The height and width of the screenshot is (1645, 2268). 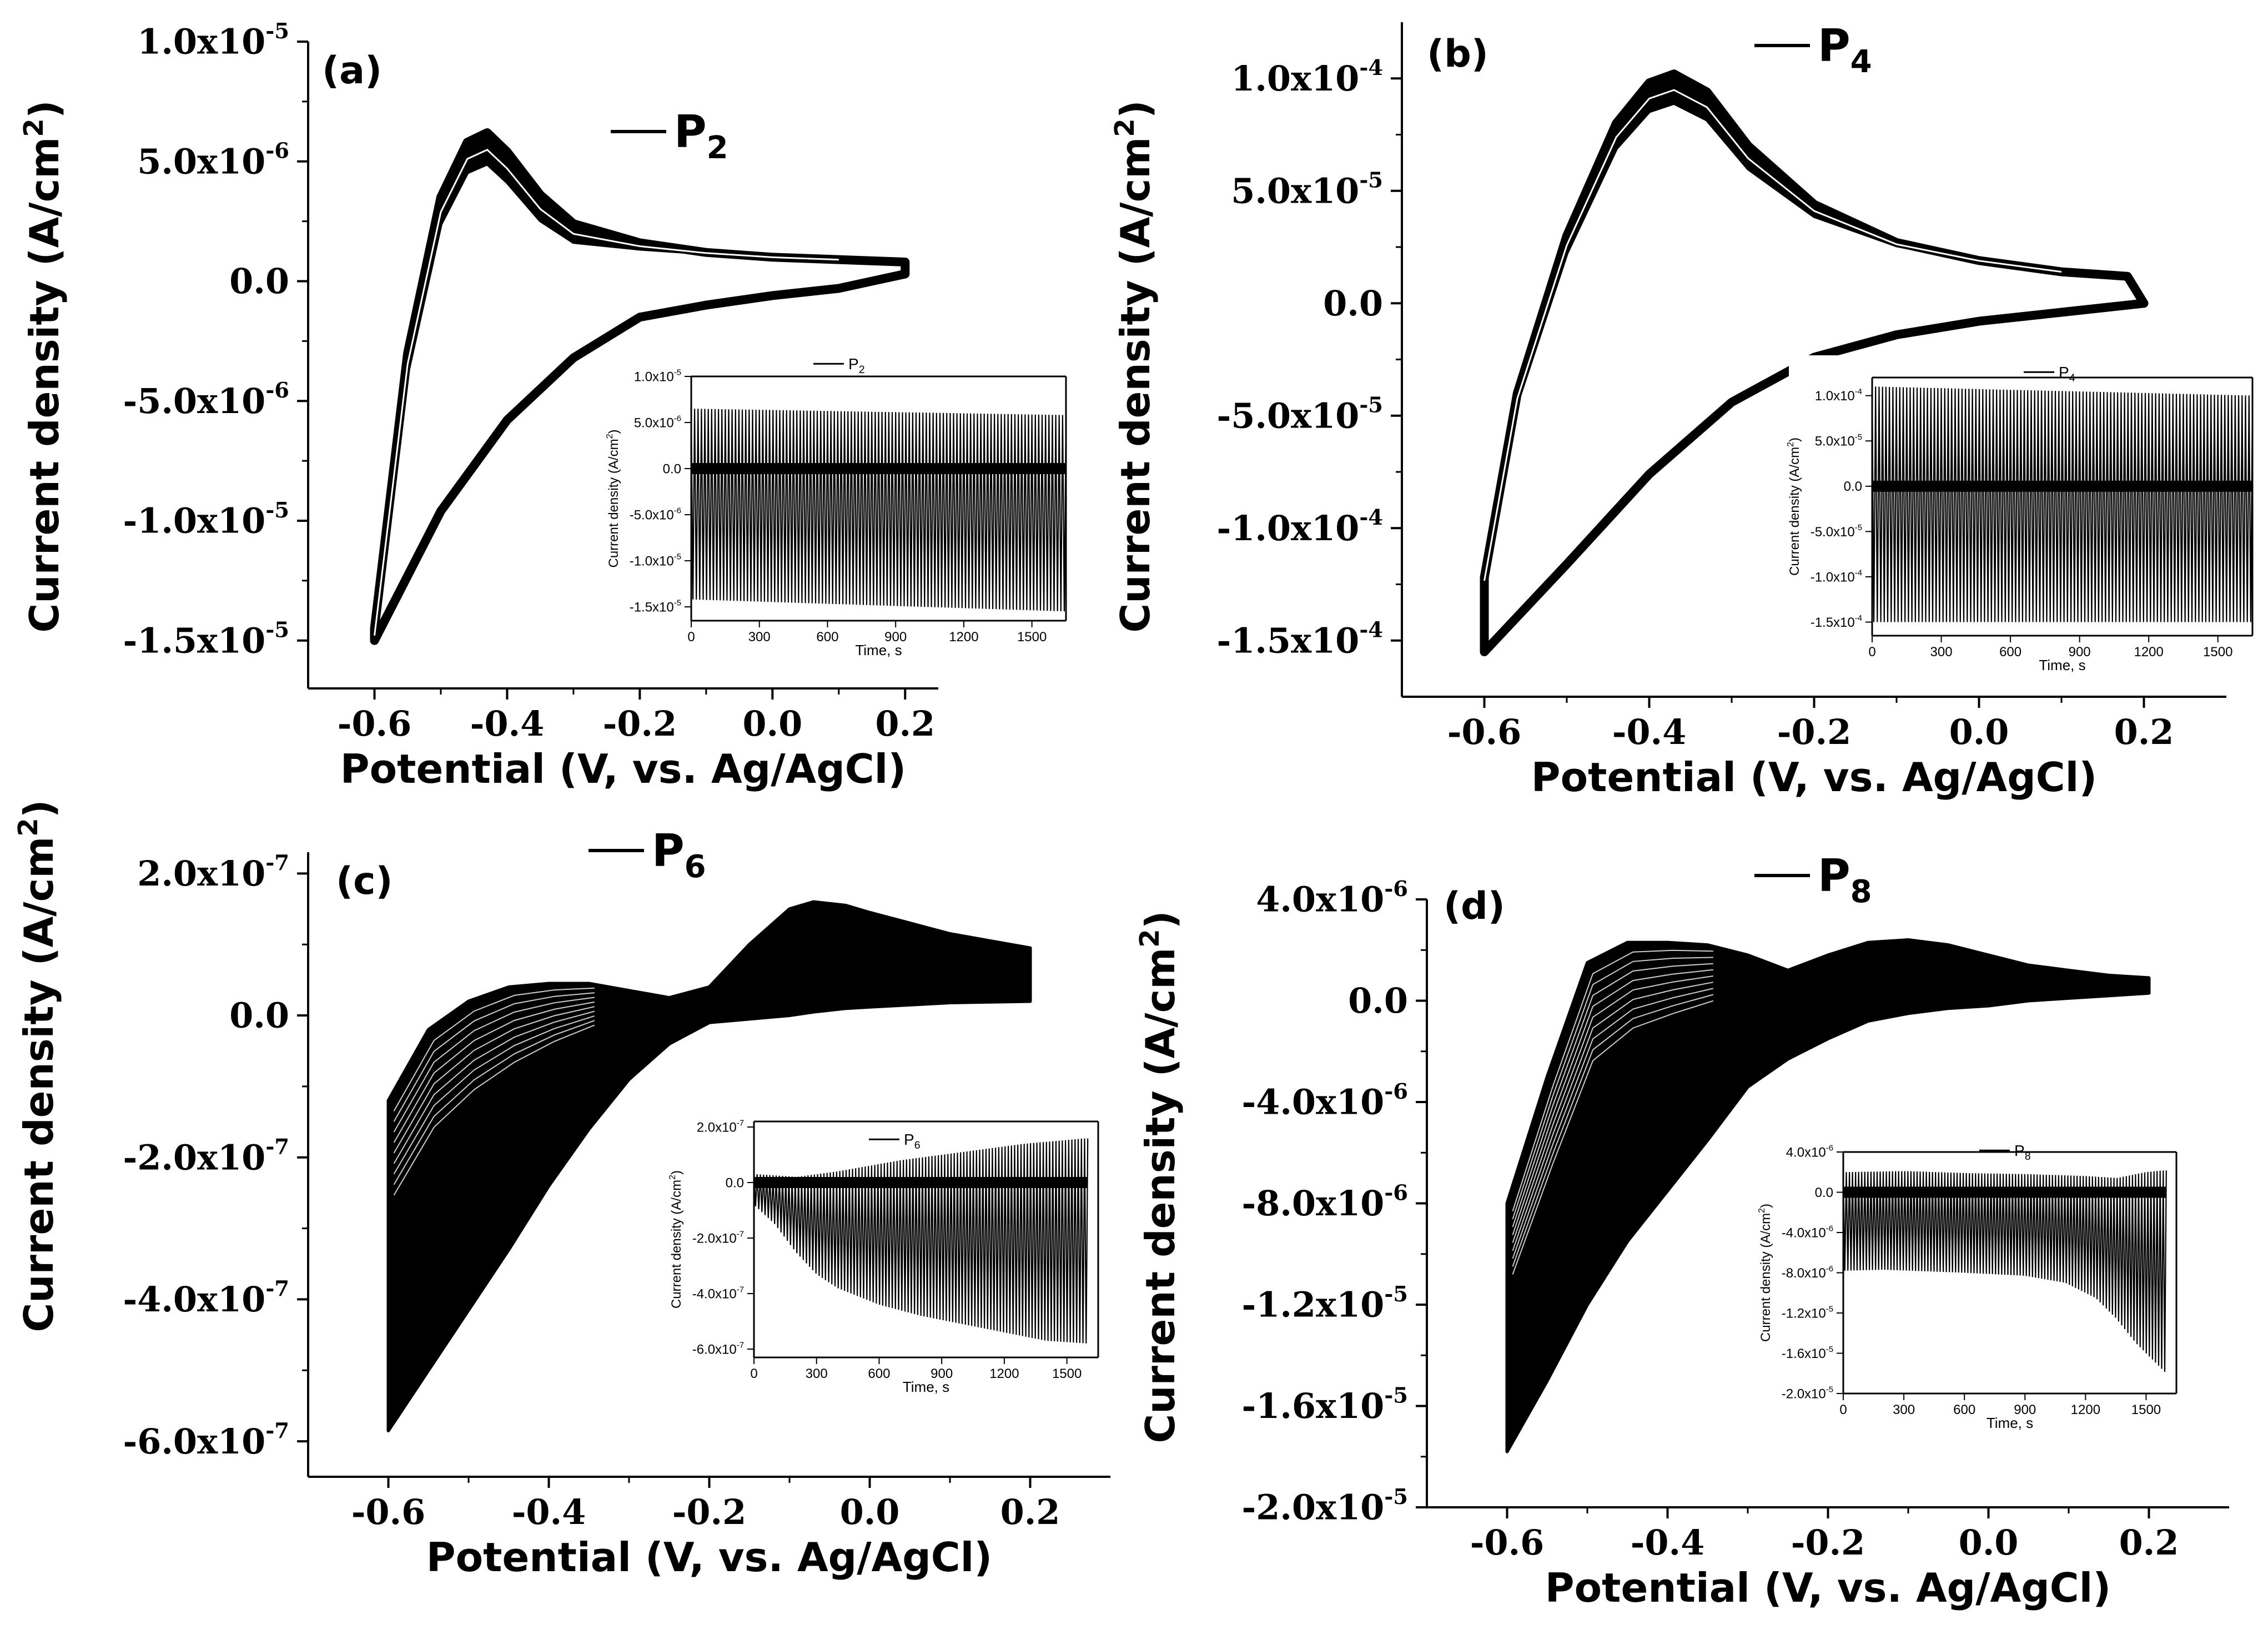 I want to click on x-tick-label: 1500, so click(x=1032, y=638).